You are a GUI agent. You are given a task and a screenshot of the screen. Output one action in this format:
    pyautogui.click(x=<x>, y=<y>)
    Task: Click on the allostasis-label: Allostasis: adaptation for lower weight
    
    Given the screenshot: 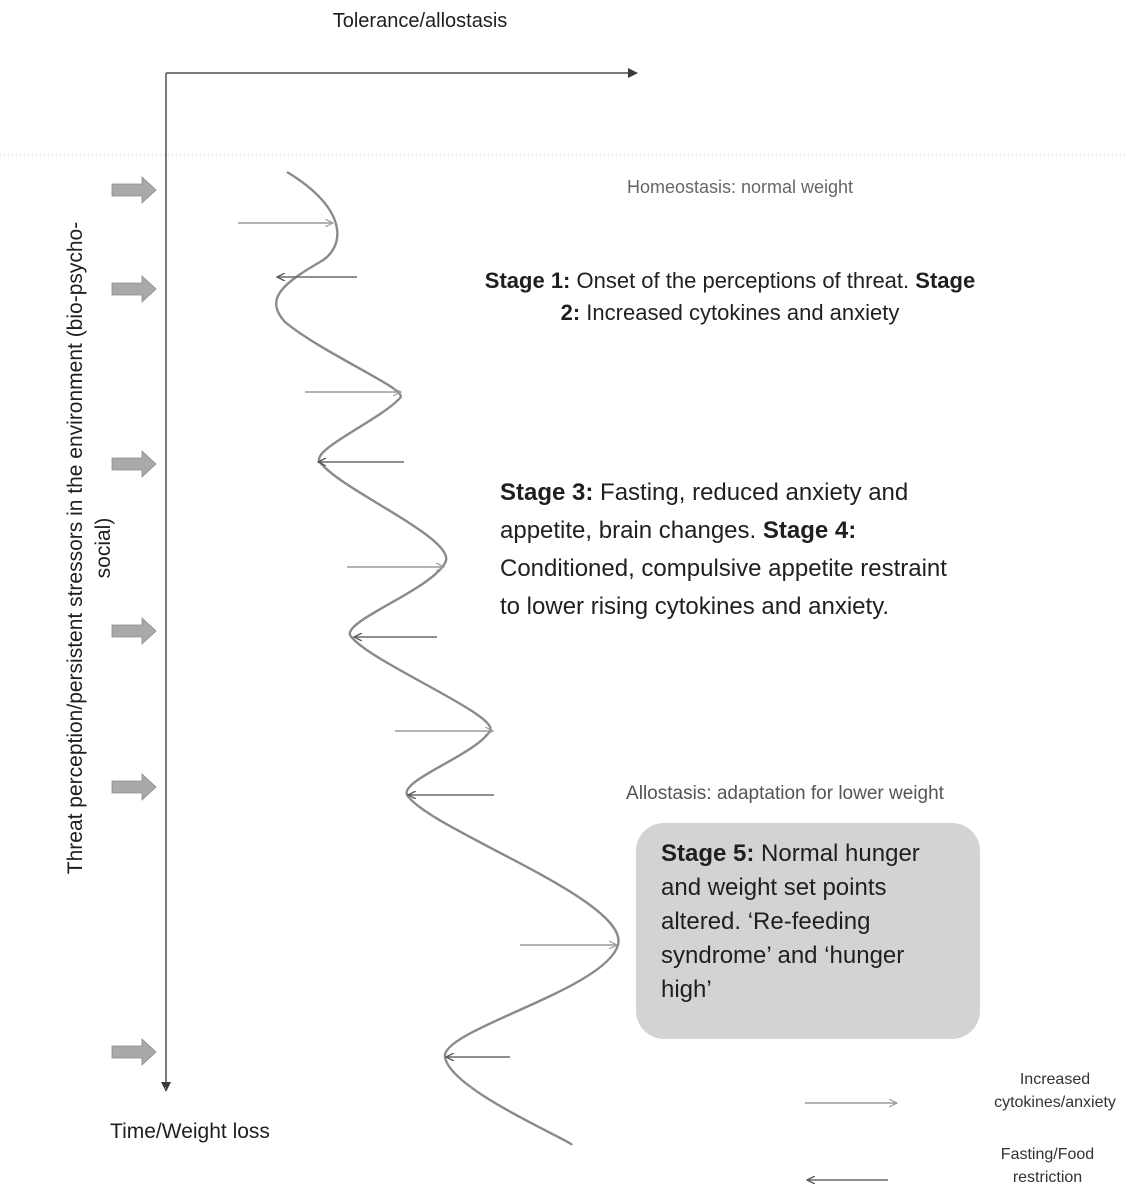 What is the action you would take?
    pyautogui.click(x=785, y=793)
    